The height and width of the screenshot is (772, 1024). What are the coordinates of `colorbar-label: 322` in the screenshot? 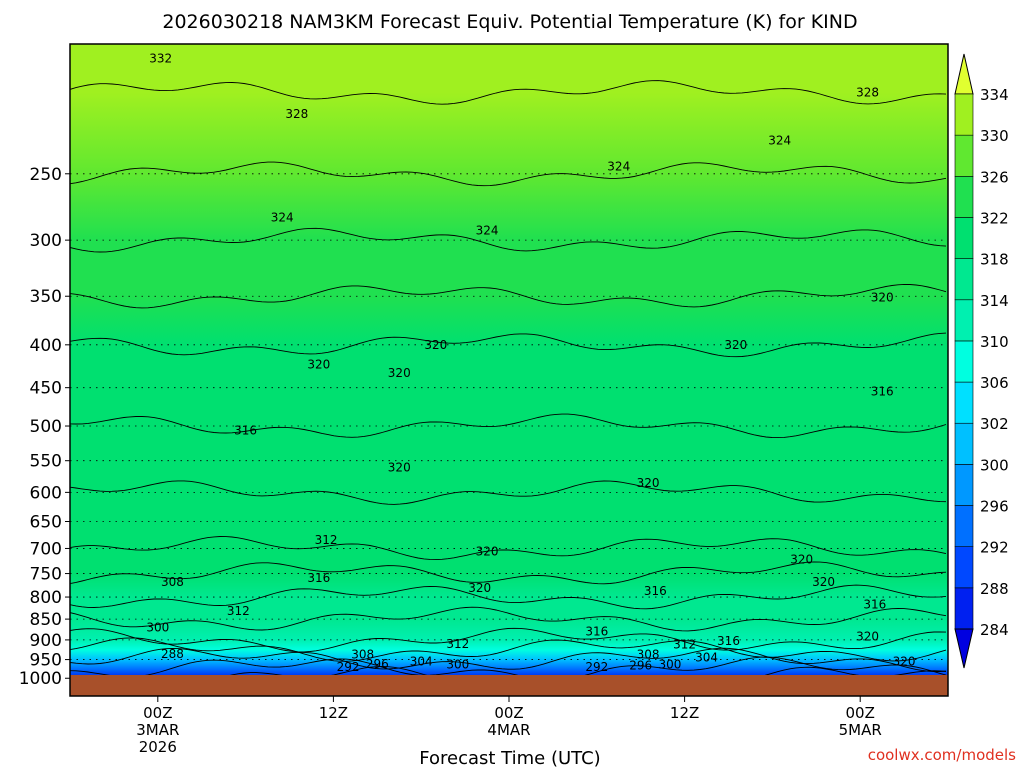 It's located at (994, 218).